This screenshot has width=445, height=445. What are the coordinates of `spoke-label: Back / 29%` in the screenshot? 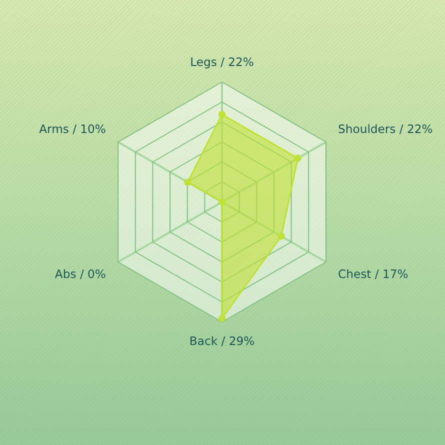 It's located at (222, 341).